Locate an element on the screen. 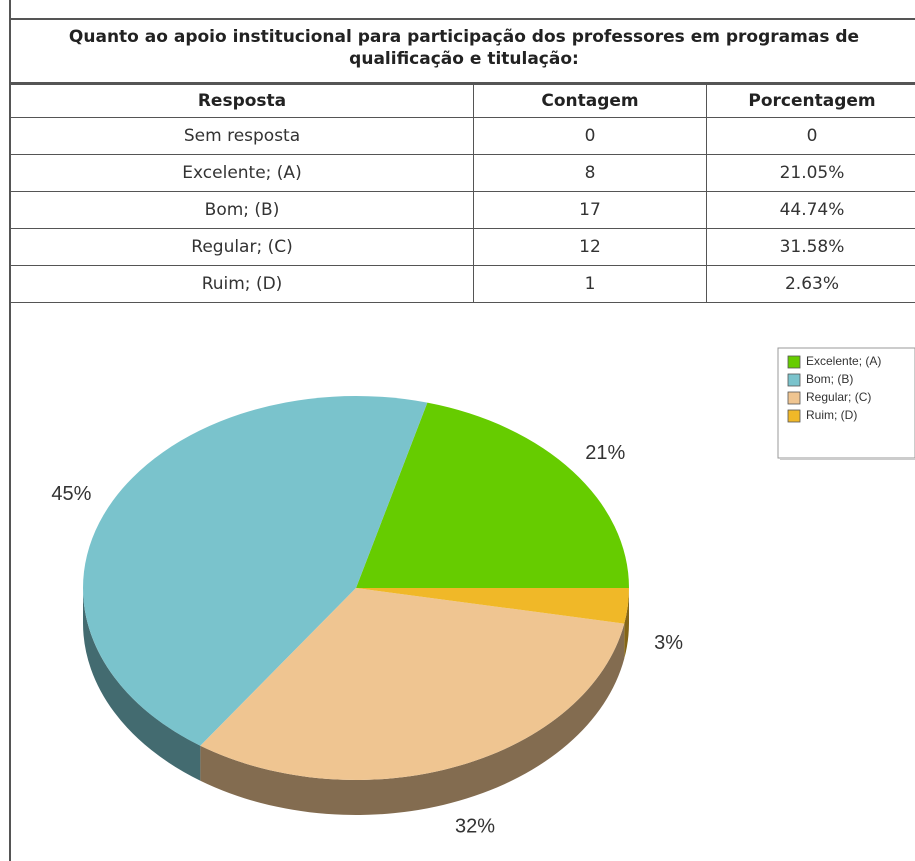 The height and width of the screenshot is (861, 915). table-cell: 8 is located at coordinates (590, 173).